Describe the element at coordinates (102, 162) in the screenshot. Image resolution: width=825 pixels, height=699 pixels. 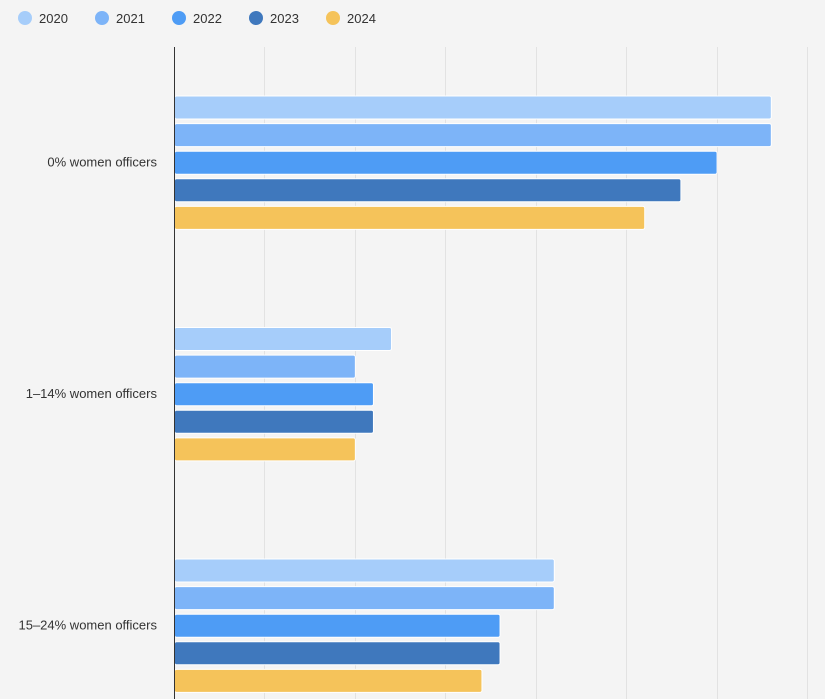
I see `category-label: 0% women officers` at that location.